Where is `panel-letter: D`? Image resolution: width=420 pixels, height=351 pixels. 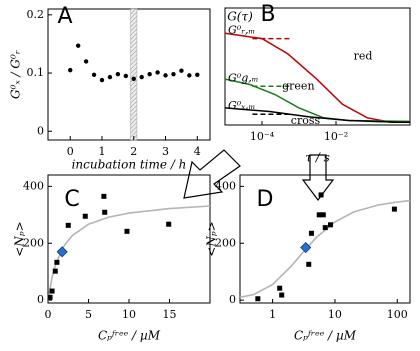
panel-letter: D is located at coordinates (265, 199).